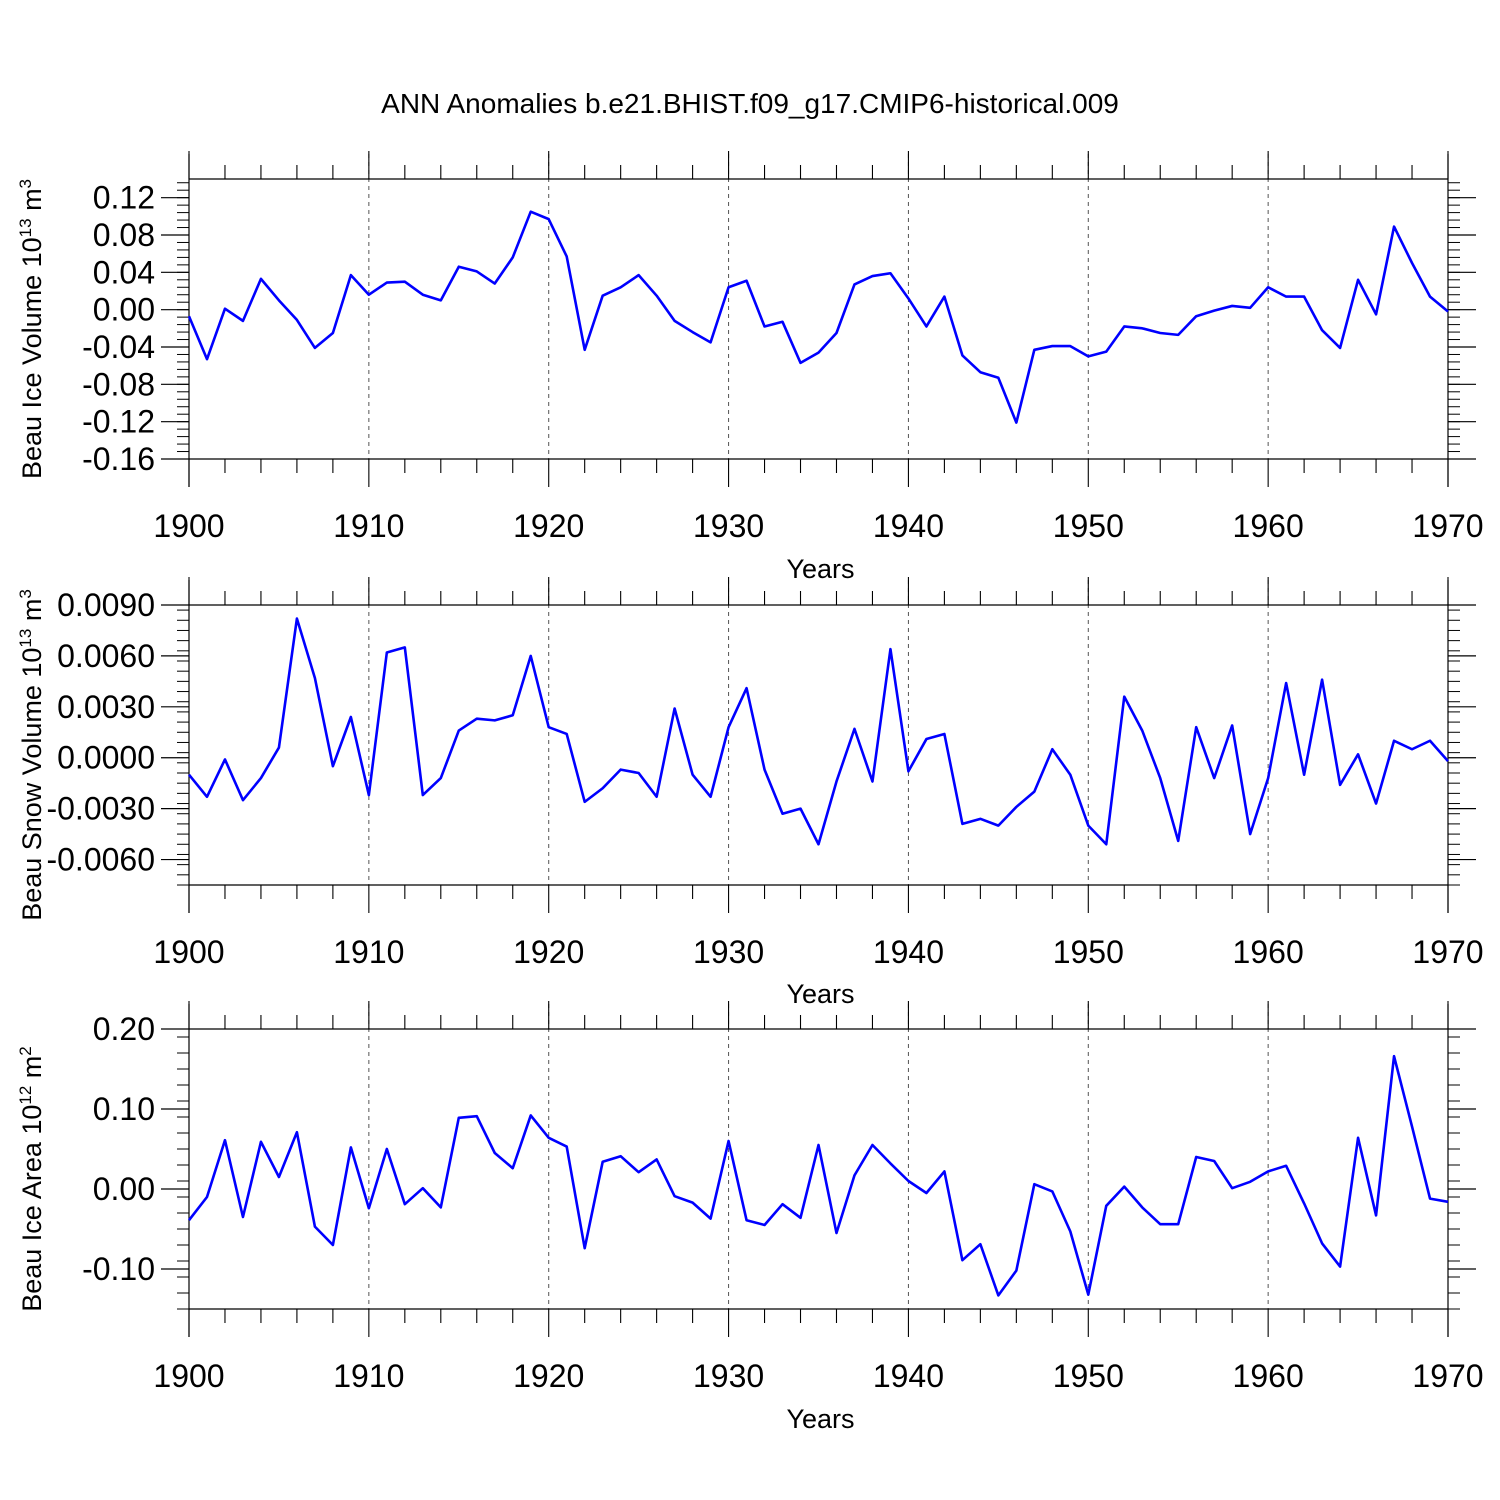 The height and width of the screenshot is (1500, 1500). I want to click on y-axis-title: Beau Ice Area 1012 m2, so click(31, 1179).